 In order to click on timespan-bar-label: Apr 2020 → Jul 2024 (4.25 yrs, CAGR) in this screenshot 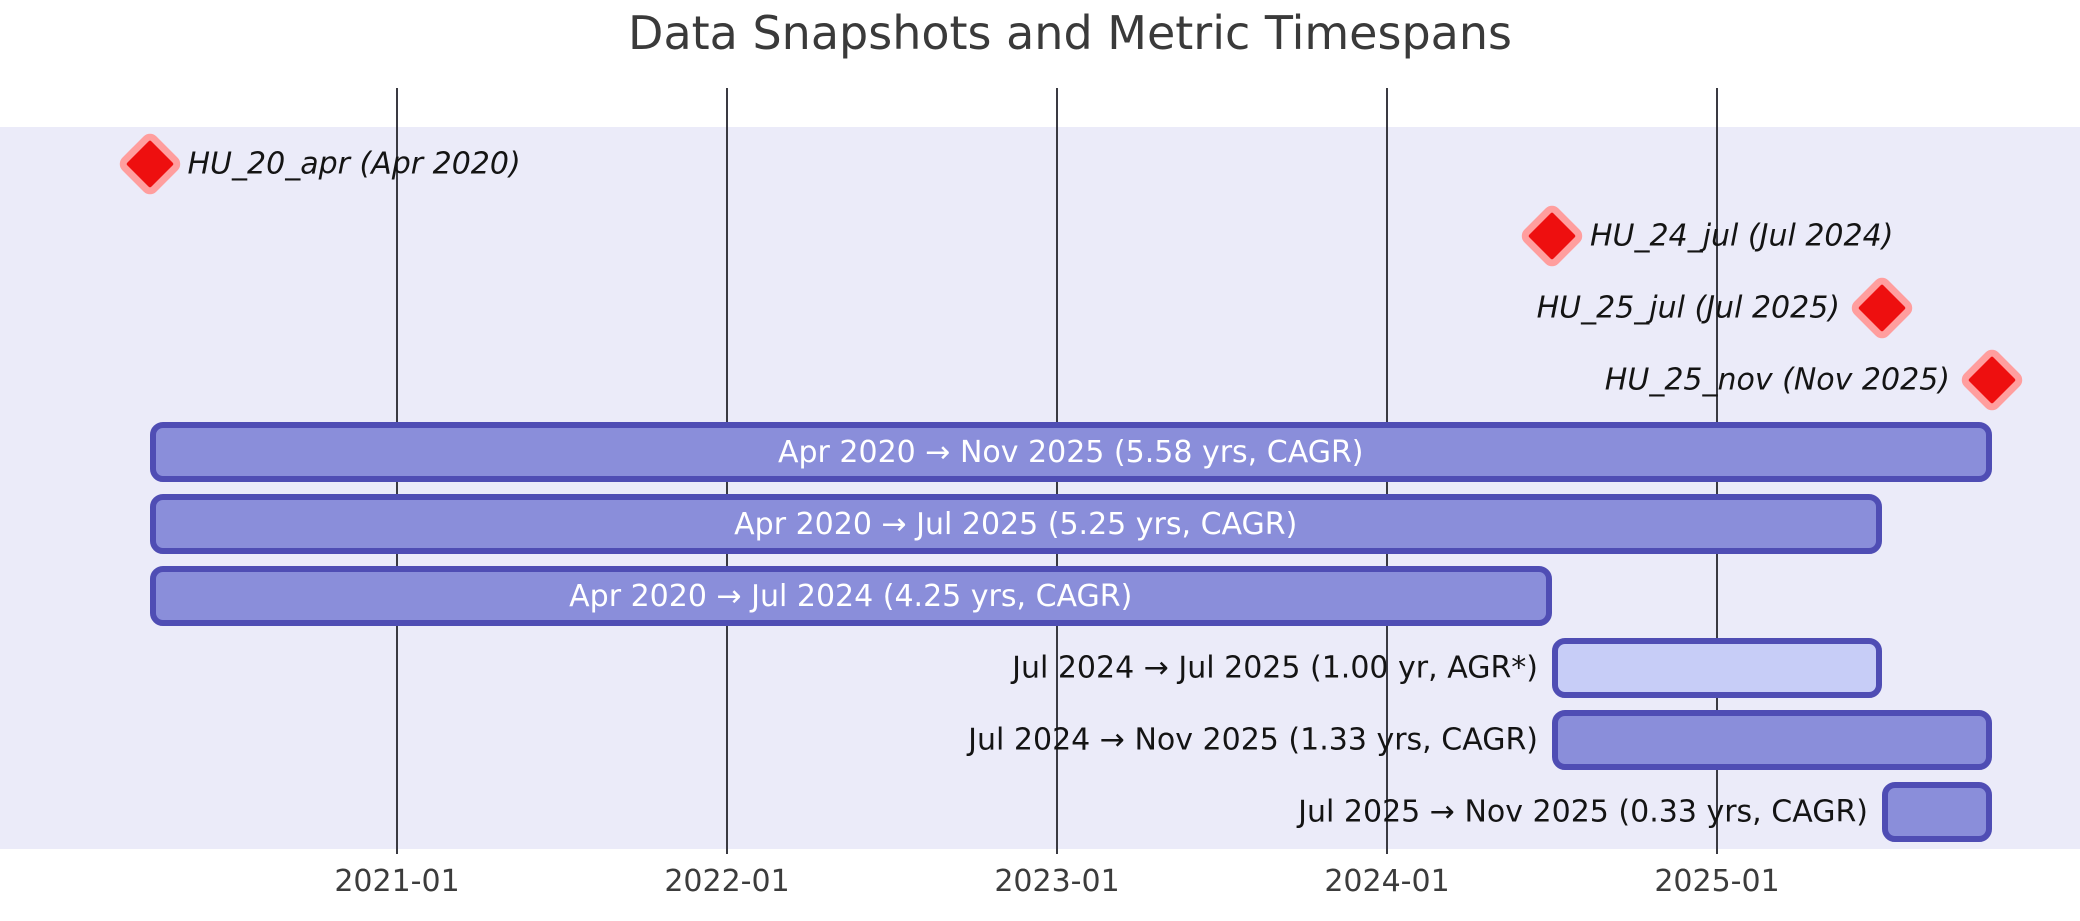, I will do `click(851, 596)`.